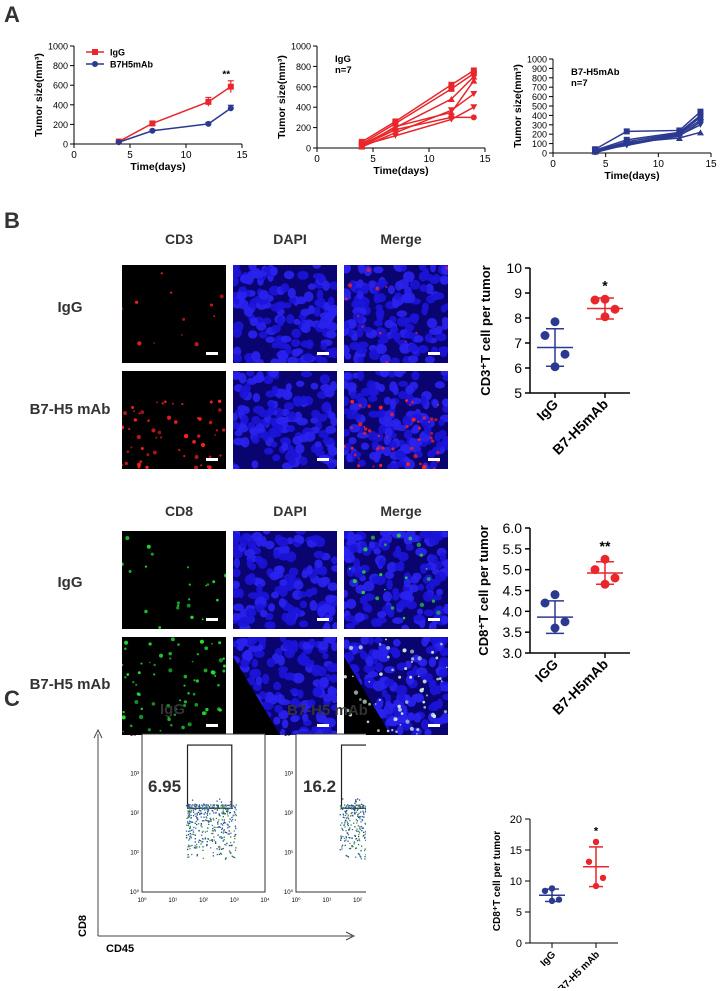 The image size is (721, 991). Describe the element at coordinates (323, 459) in the screenshot. I see `scale-bar` at that location.